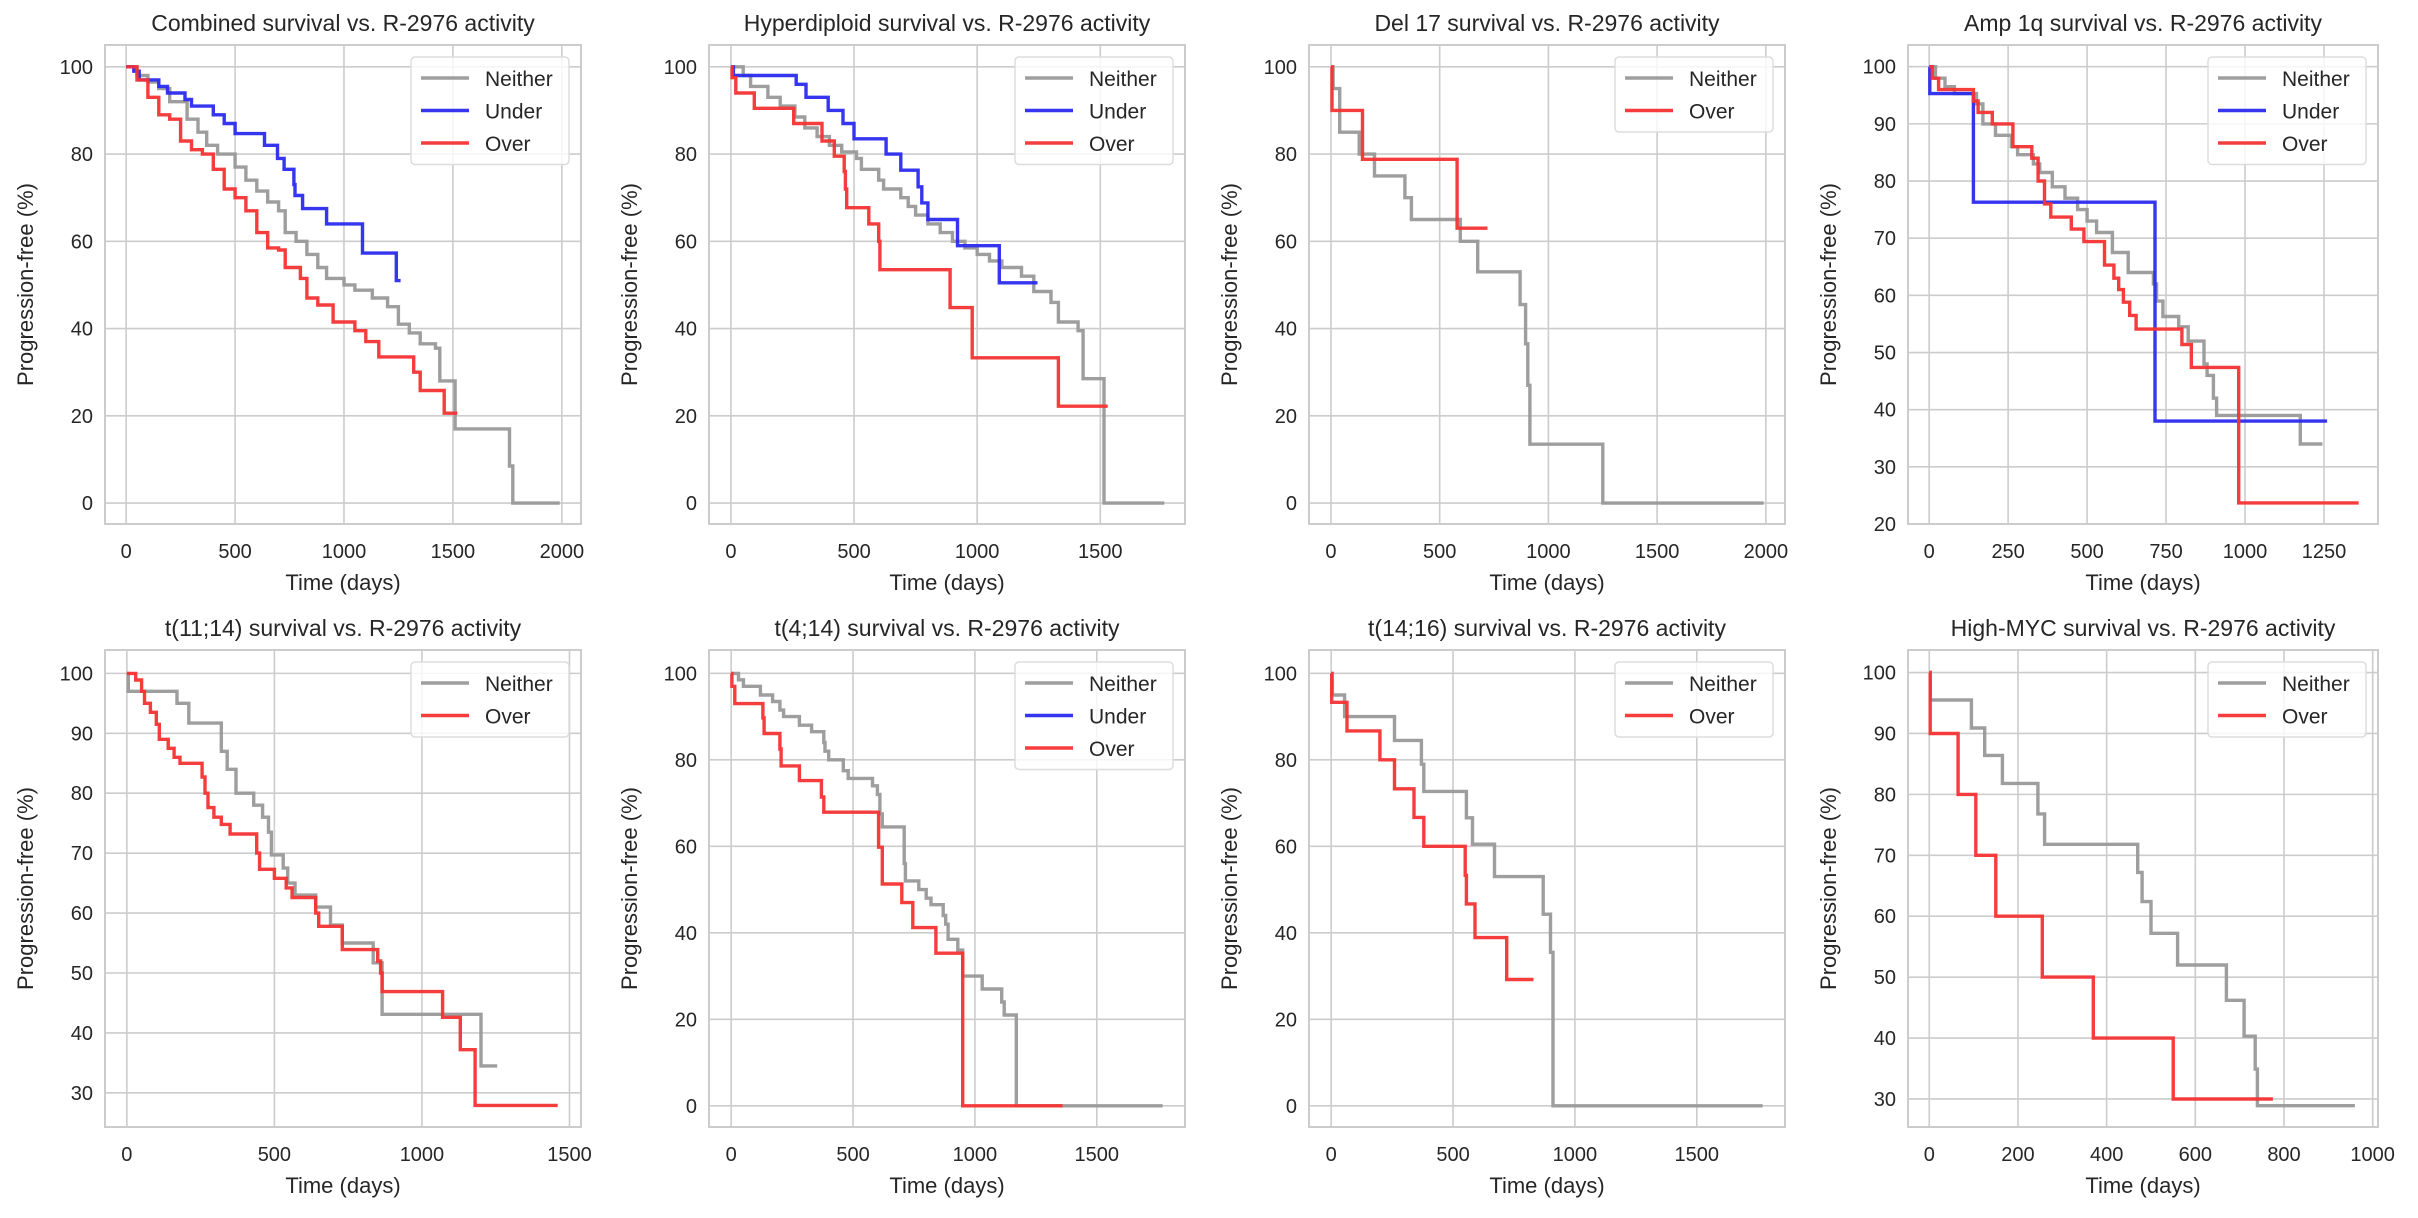 This screenshot has width=2418, height=1218. What do you see at coordinates (947, 628) in the screenshot?
I see `panel-title: t(4;14) survival vs. R-2976 activity` at bounding box center [947, 628].